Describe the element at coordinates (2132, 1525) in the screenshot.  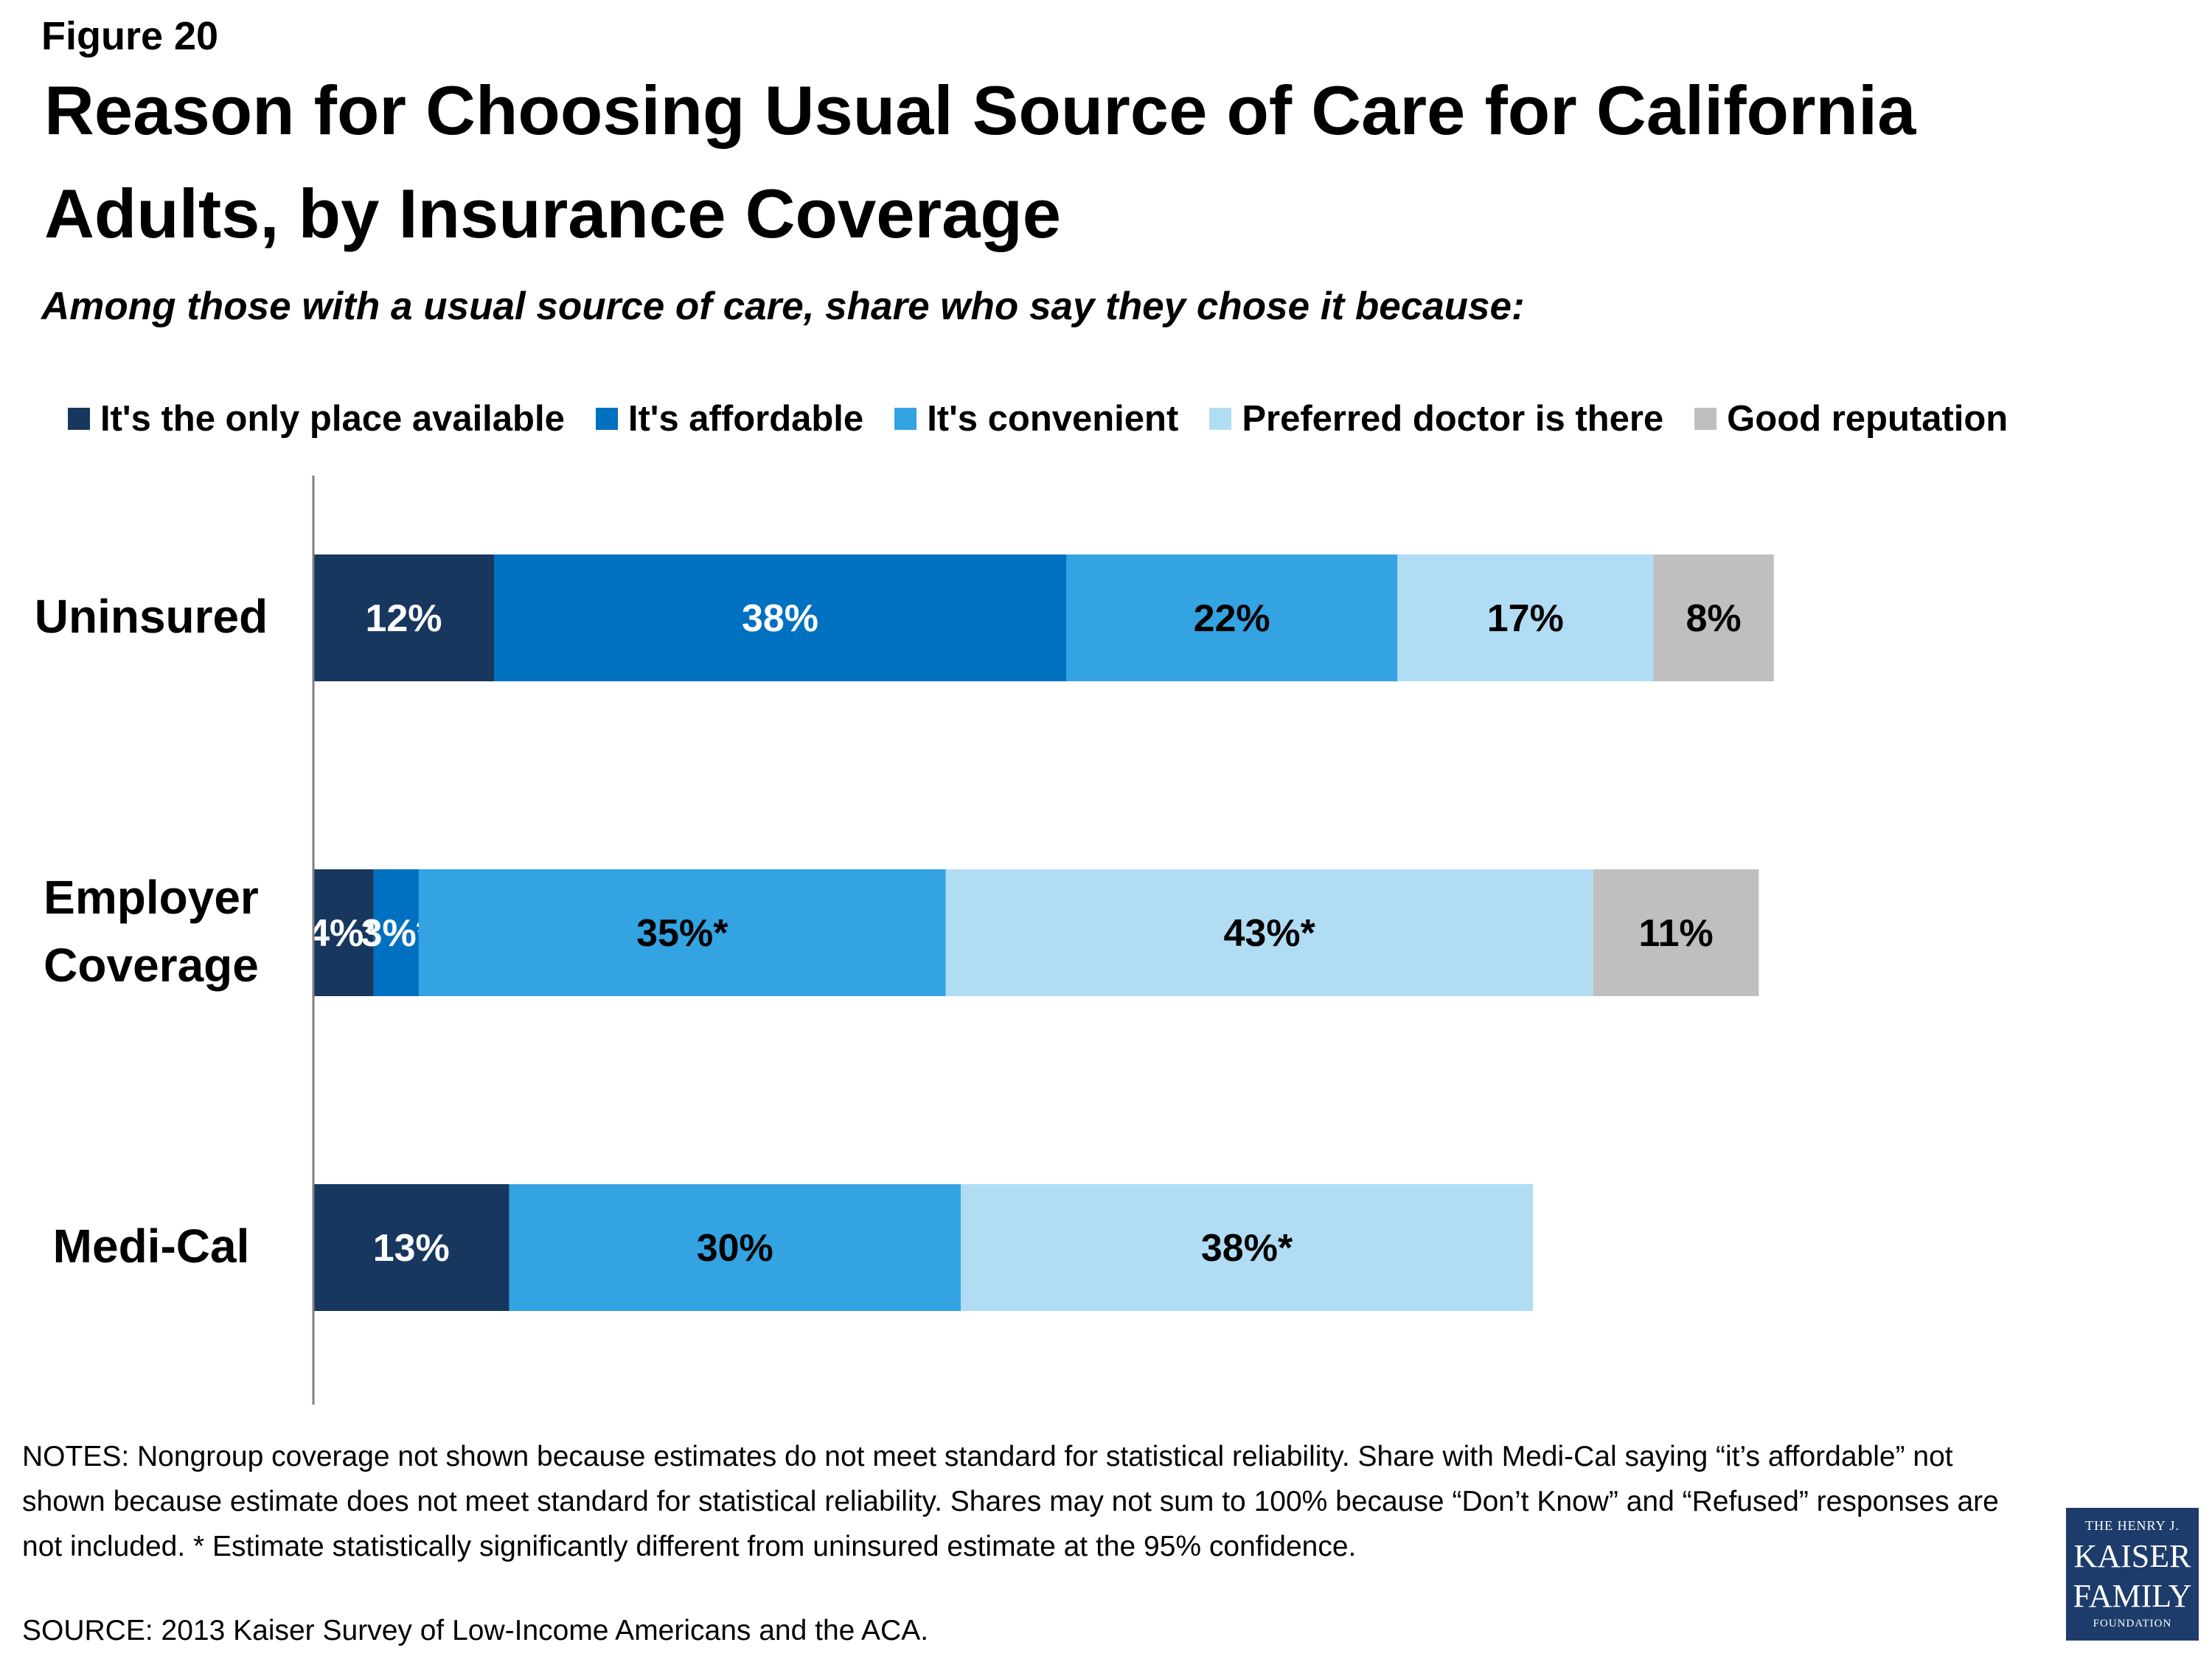
I see `logo-line-1: THE HENRY J.` at that location.